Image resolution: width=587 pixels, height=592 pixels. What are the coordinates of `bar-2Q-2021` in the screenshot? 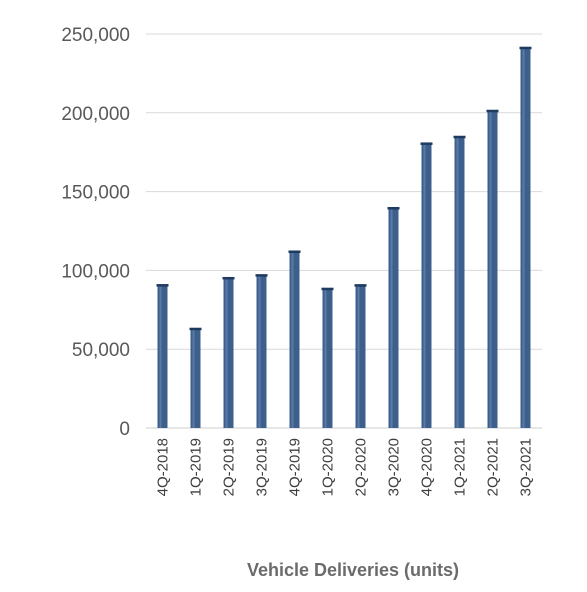 It's located at (492, 269).